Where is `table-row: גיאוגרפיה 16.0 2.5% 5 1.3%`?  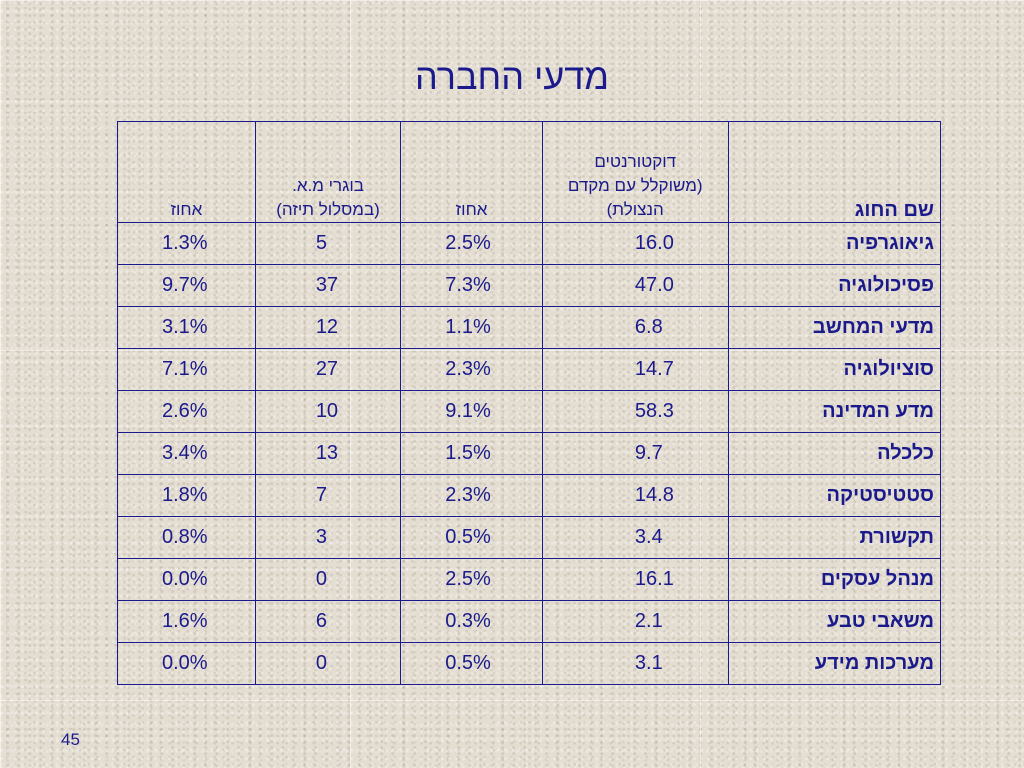
table-row: גיאוגרפיה 16.0 2.5% 5 1.3% is located at coordinates (529, 243).